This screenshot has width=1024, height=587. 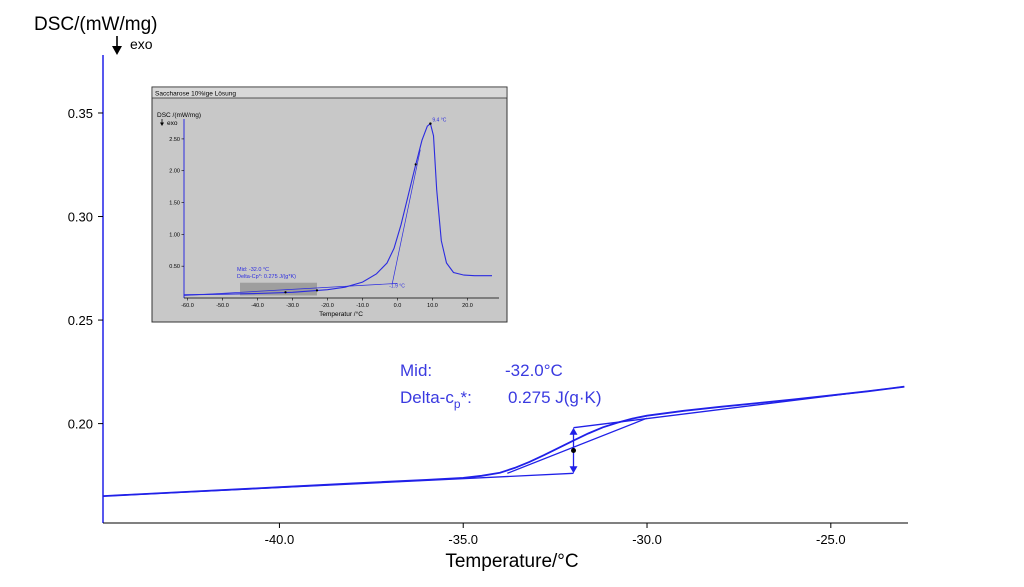 I want to click on inset-curve-marker, so click(x=415, y=164).